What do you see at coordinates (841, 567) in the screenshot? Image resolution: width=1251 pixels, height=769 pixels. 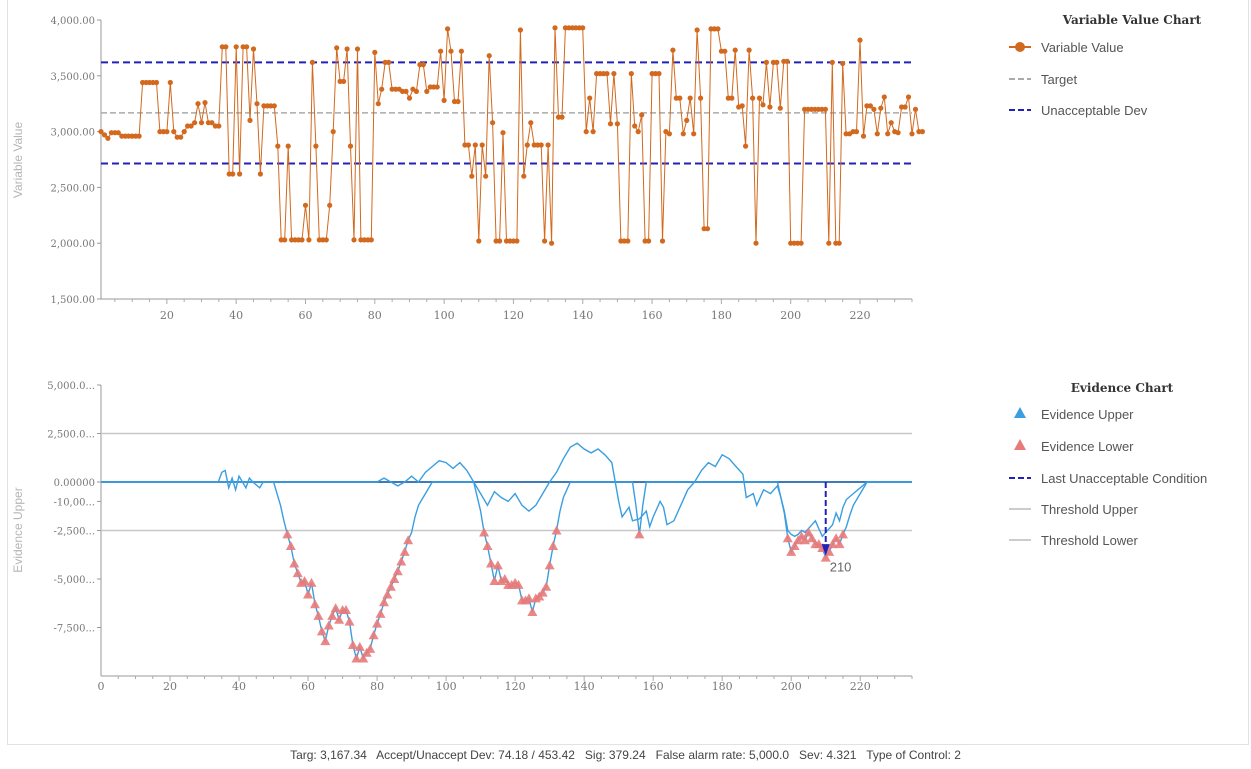 I see `last-unacceptable-label: 210` at bounding box center [841, 567].